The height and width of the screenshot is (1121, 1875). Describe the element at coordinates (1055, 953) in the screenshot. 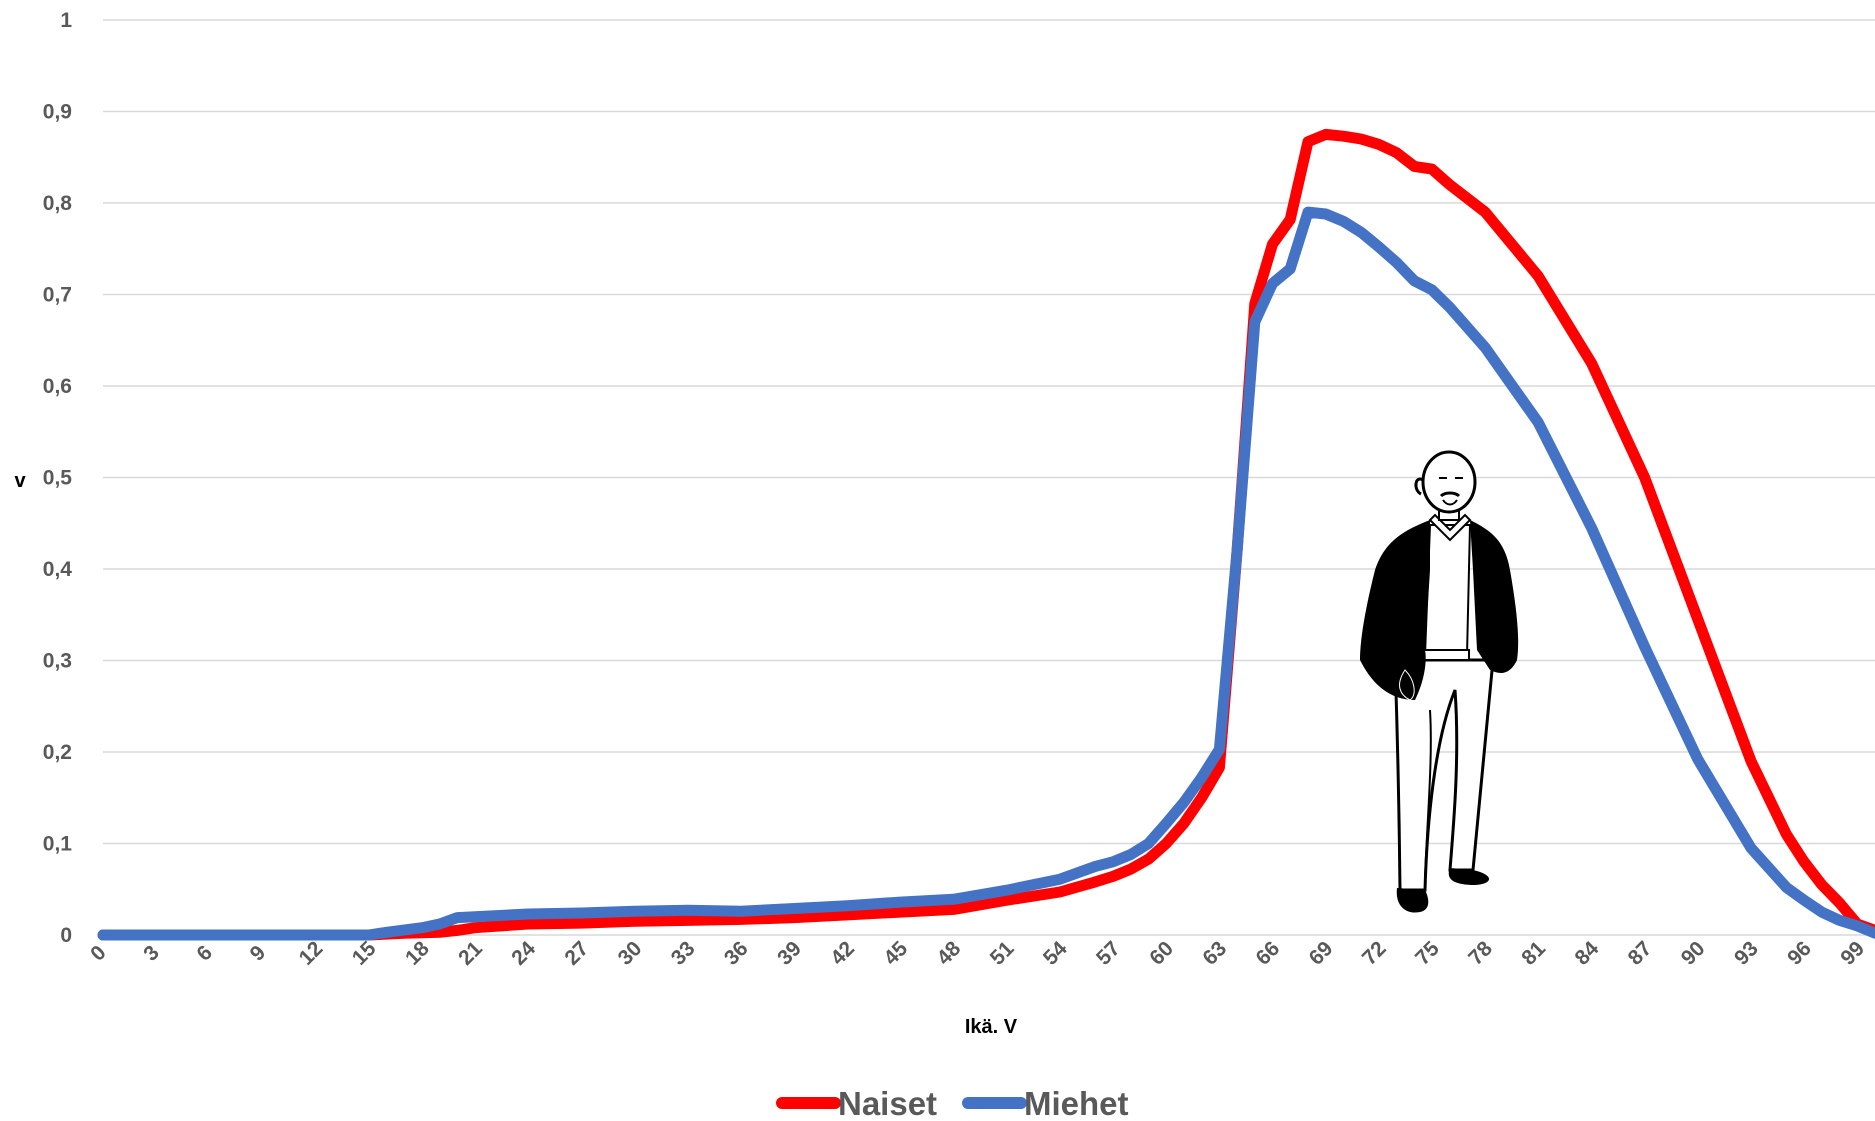

I see `x-tick-label: 54` at that location.